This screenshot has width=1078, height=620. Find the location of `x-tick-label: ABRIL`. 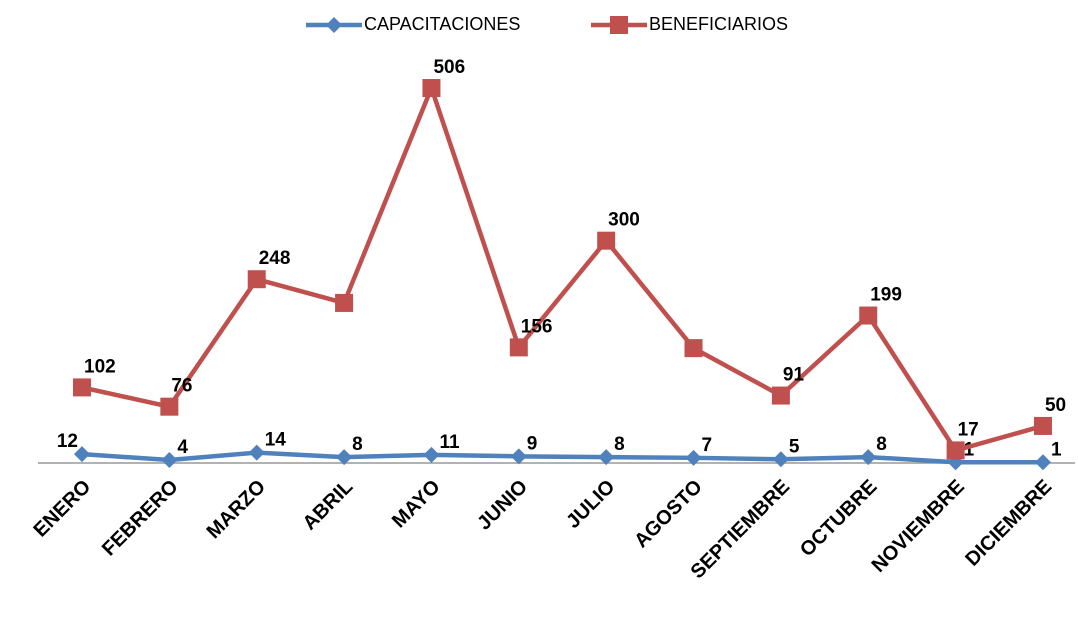

x-tick-label: ABRIL is located at coordinates (328, 505).